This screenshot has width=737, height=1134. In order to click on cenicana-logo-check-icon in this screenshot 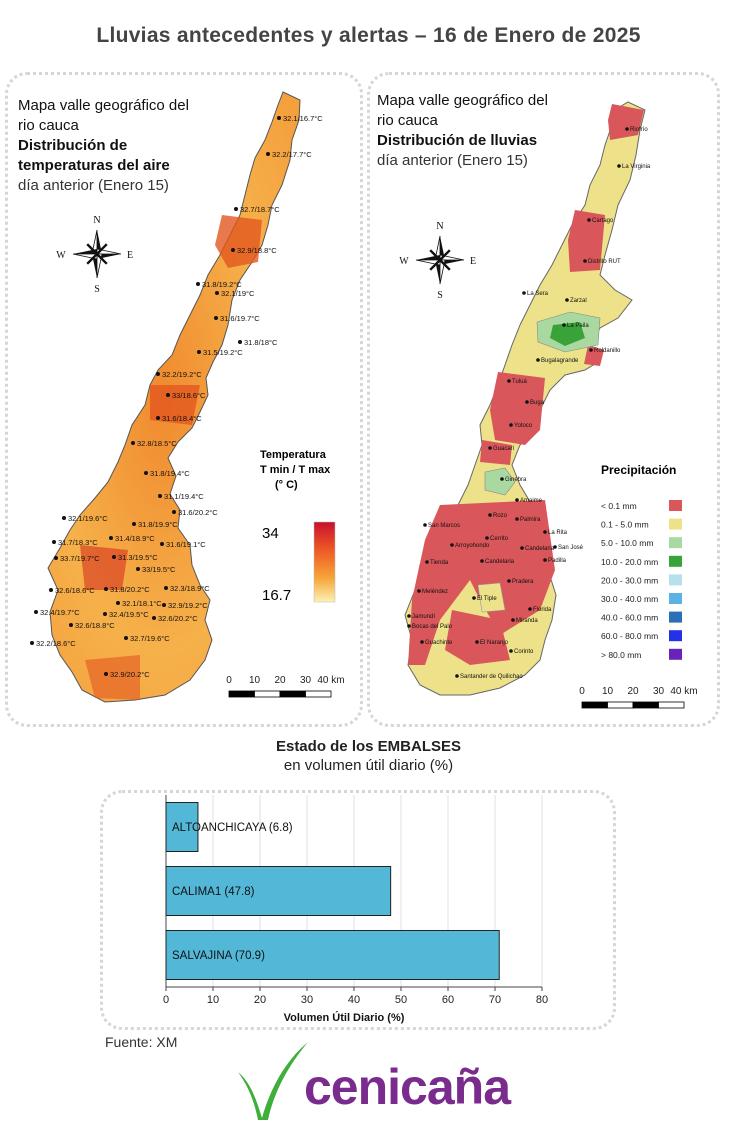, I will do `click(273, 1081)`.